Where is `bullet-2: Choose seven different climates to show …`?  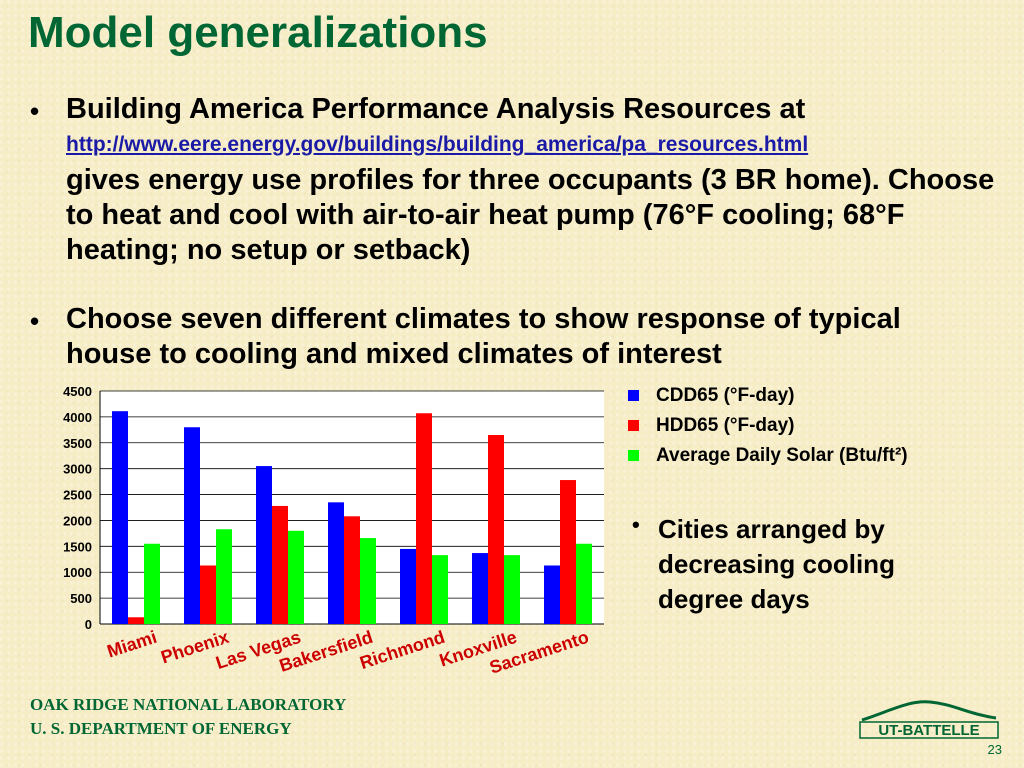 bullet-2: Choose seven different climates to show … is located at coordinates (483, 336).